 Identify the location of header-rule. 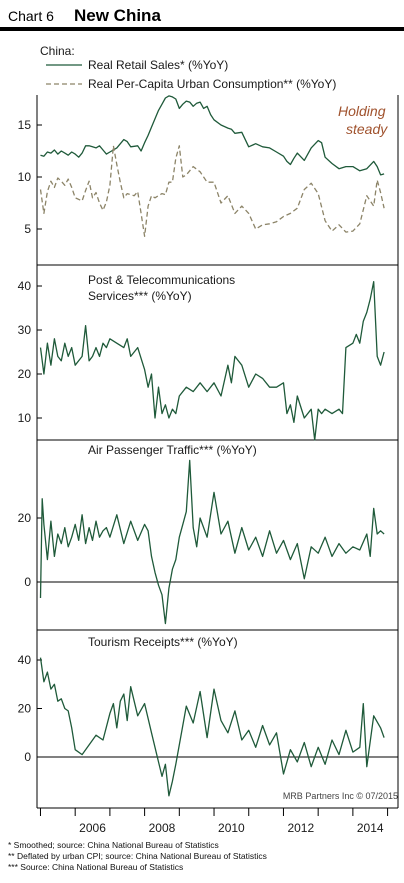
(202, 29).